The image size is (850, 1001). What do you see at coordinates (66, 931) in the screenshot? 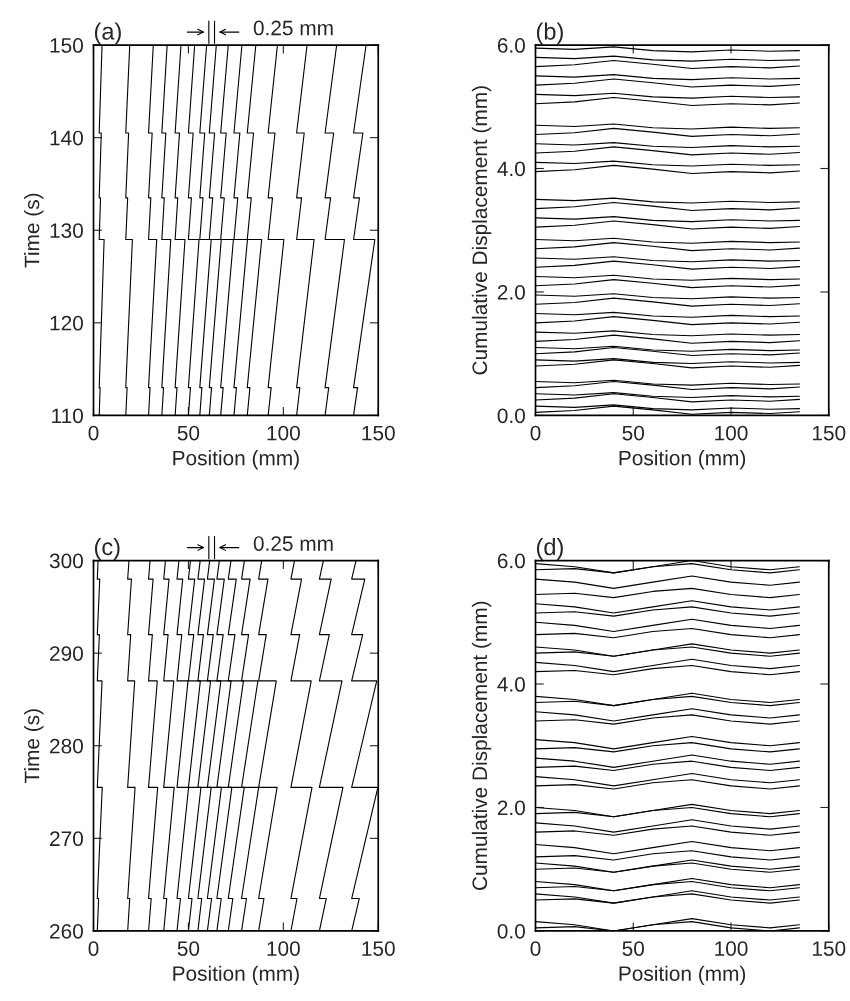
I see `y-tick-label: 260` at bounding box center [66, 931].